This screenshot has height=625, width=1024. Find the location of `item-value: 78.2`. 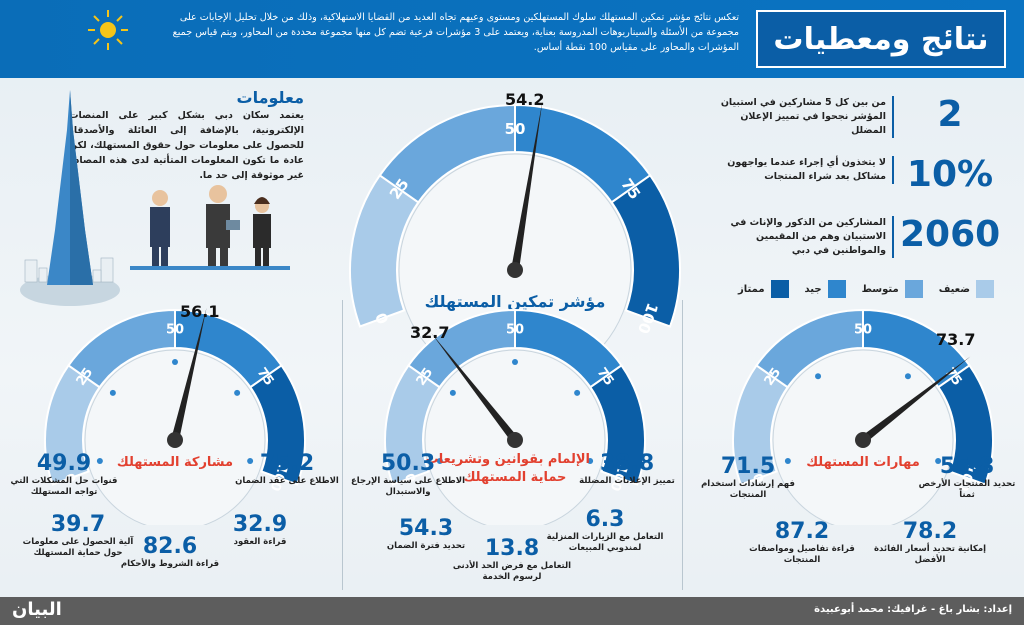

item-value: 78.2 is located at coordinates (930, 531).